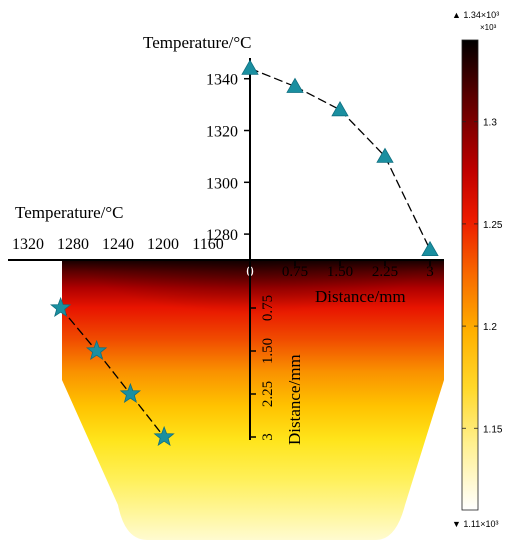 The height and width of the screenshot is (550, 520). What do you see at coordinates (73, 244) in the screenshot?
I see `bottom-x-tick-label: 1280` at bounding box center [73, 244].